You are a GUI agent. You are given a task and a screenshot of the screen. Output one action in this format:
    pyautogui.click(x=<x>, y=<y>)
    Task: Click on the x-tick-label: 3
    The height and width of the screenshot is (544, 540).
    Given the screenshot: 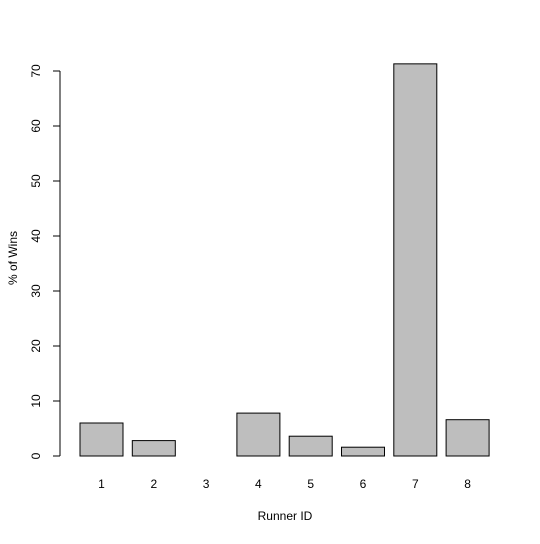 What is the action you would take?
    pyautogui.click(x=206, y=484)
    